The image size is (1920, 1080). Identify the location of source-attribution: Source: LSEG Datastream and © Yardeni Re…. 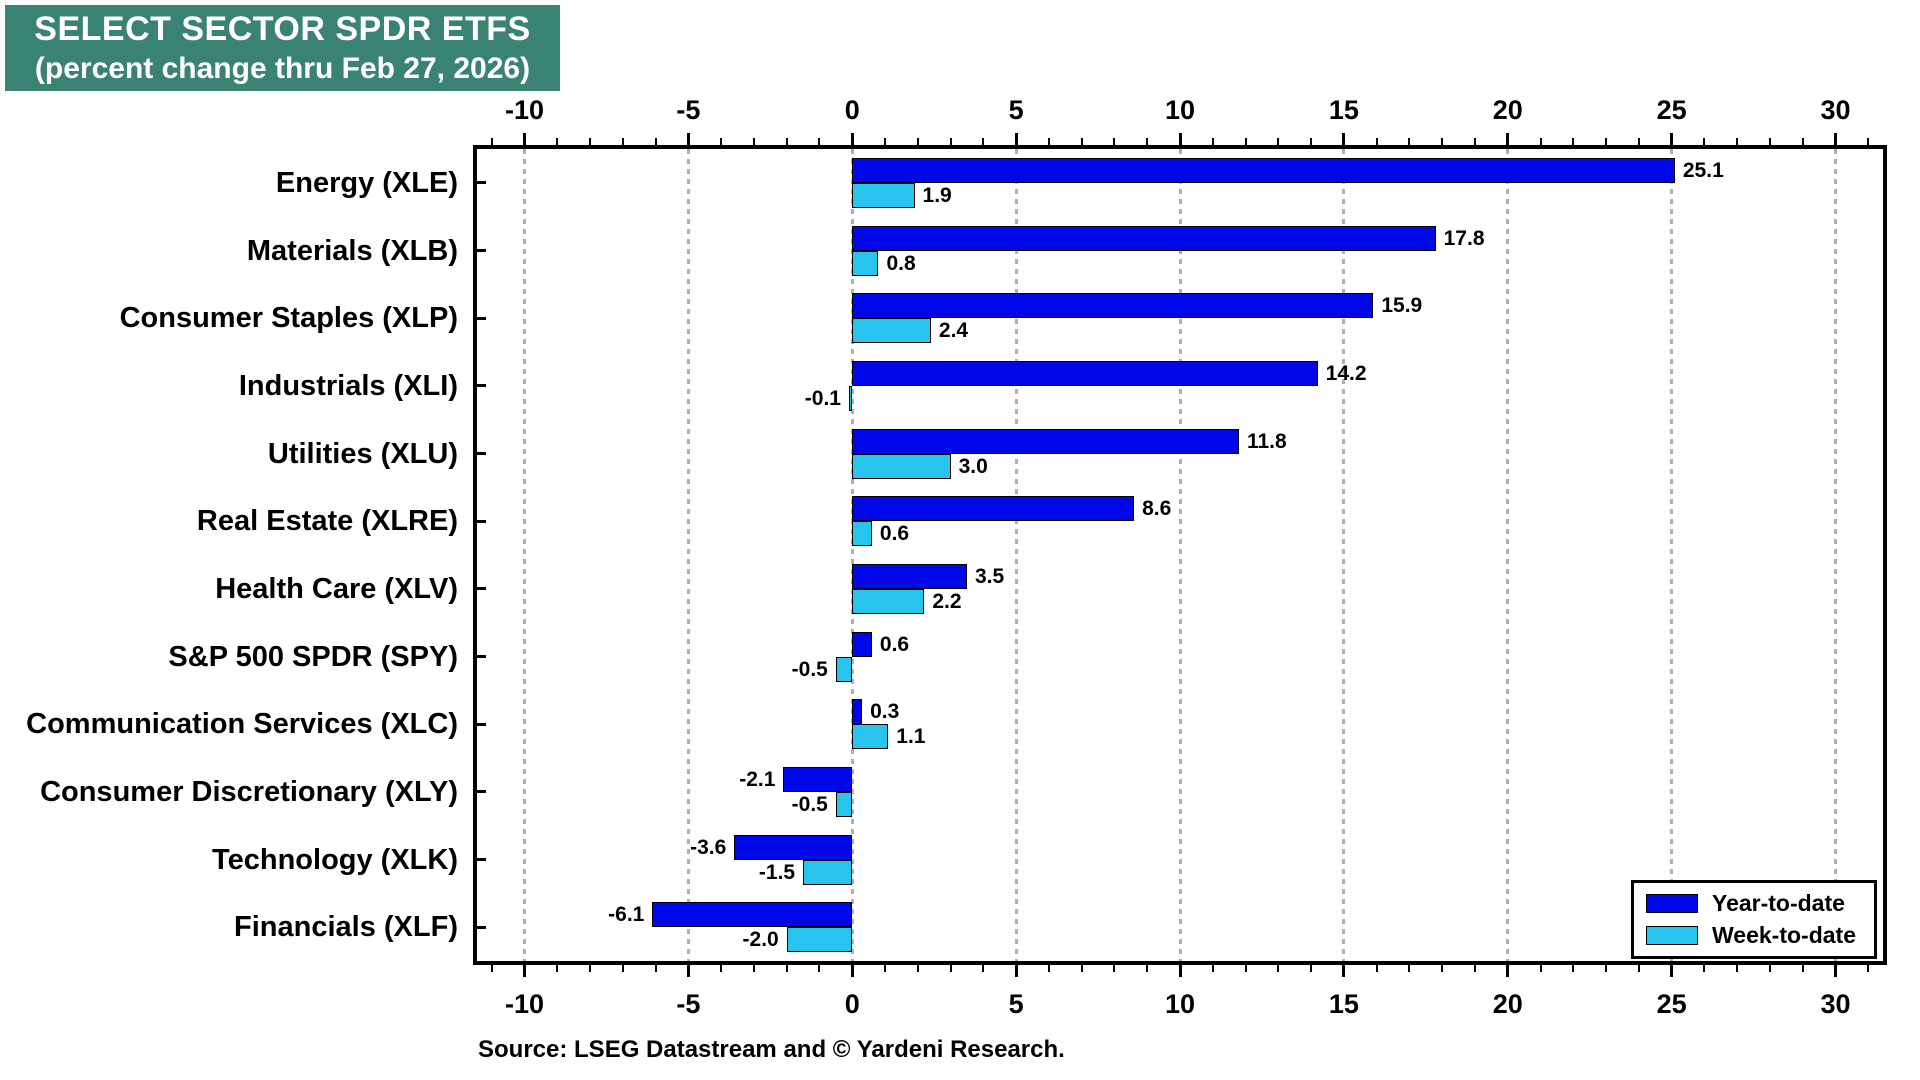
(771, 1049).